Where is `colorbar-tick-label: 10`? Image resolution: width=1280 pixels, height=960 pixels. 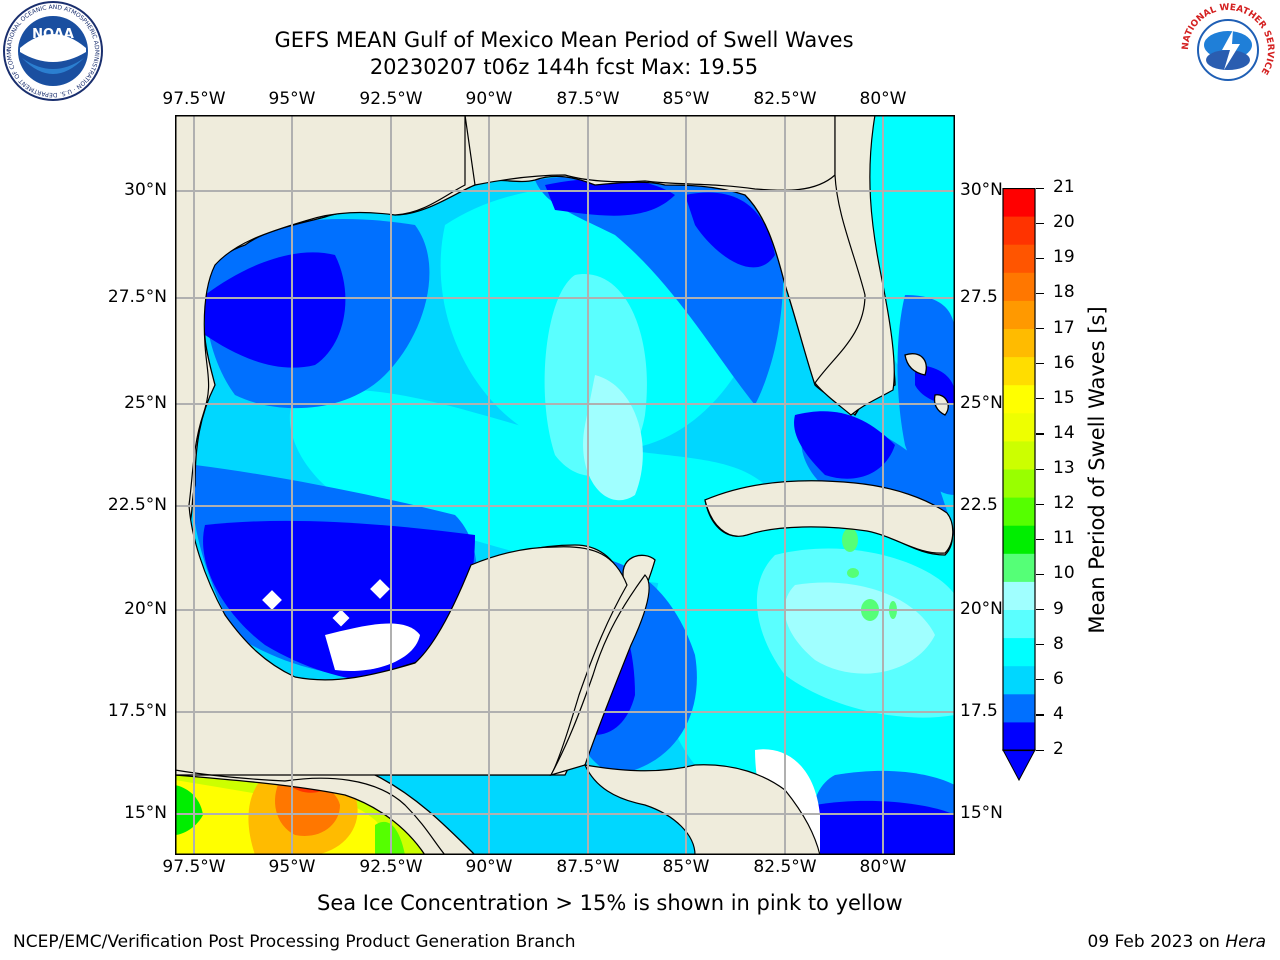
colorbar-tick-label: 10 is located at coordinates (1064, 573).